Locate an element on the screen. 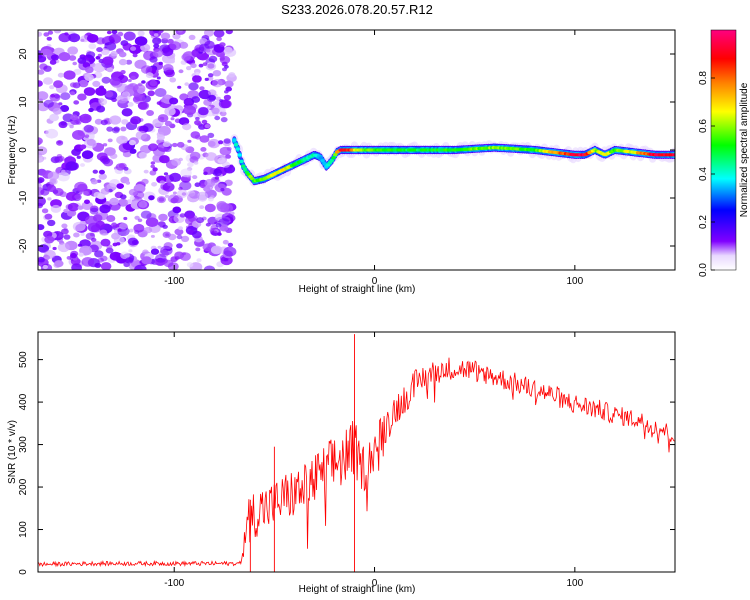 The image size is (750, 600). snr-y-tick-label: 100 is located at coordinates (23, 529).